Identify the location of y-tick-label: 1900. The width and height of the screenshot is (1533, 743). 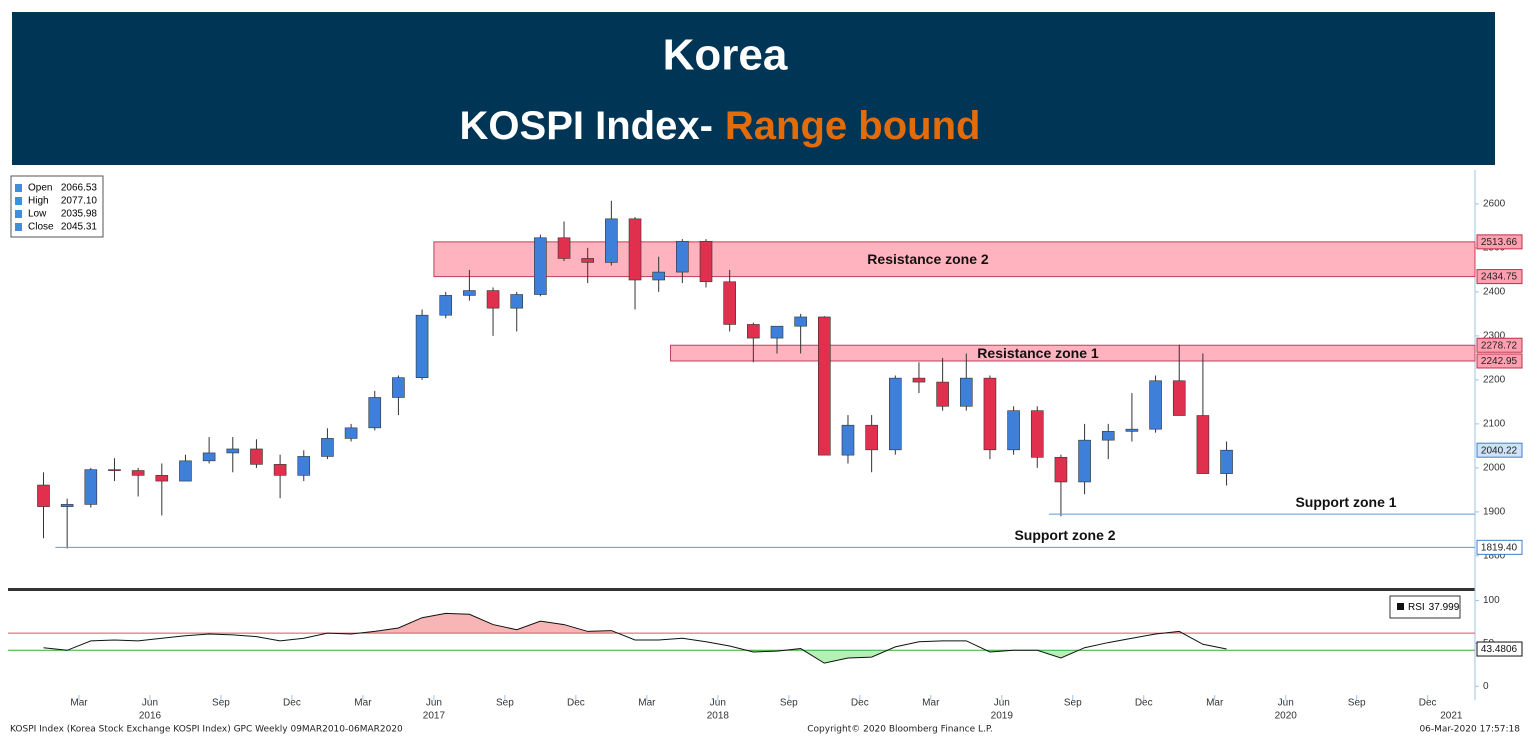
(1494, 512).